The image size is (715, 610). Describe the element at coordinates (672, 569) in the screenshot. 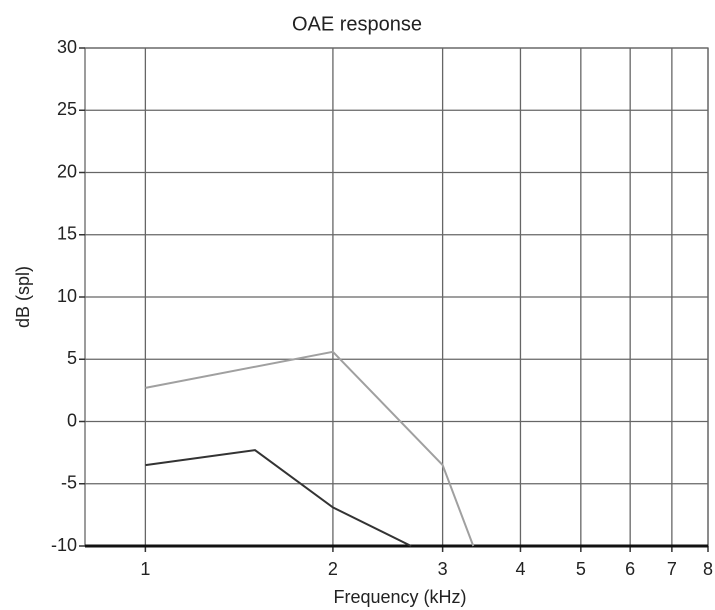

I see `x-tick-label: 7` at that location.